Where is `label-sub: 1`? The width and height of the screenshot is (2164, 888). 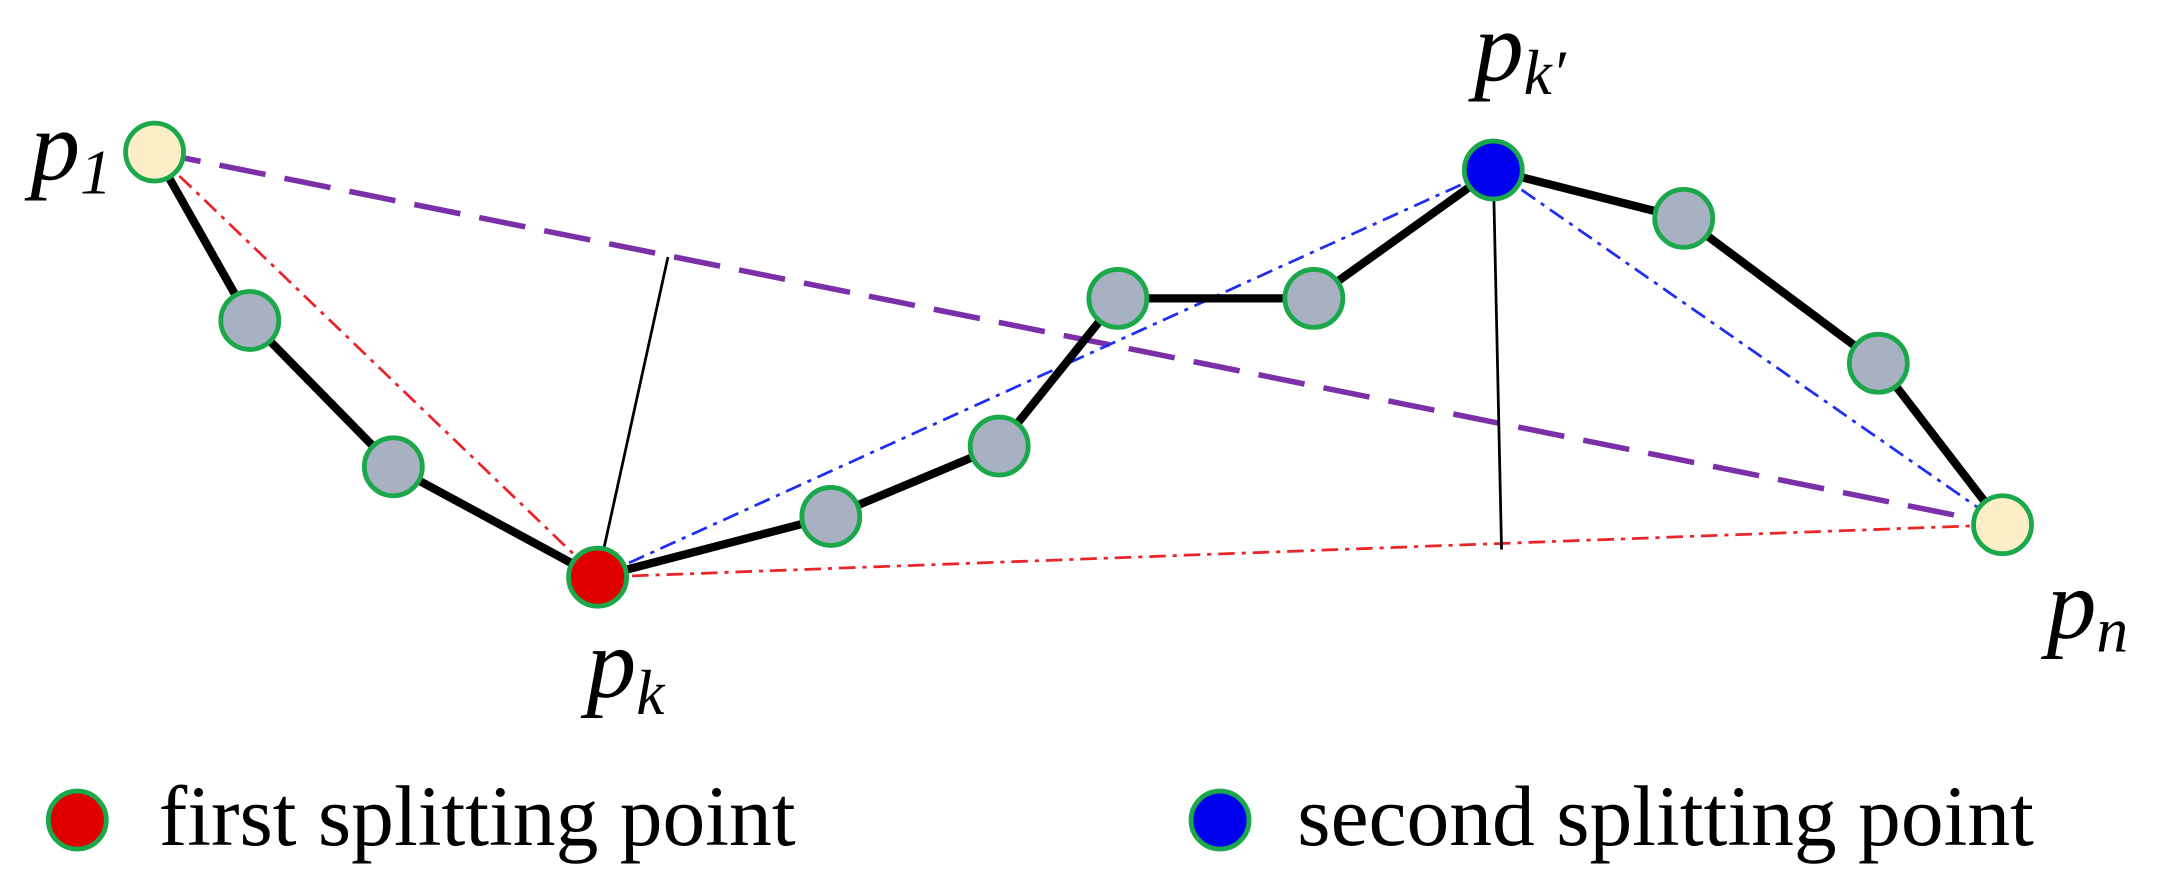
label-sub: 1 is located at coordinates (96, 172).